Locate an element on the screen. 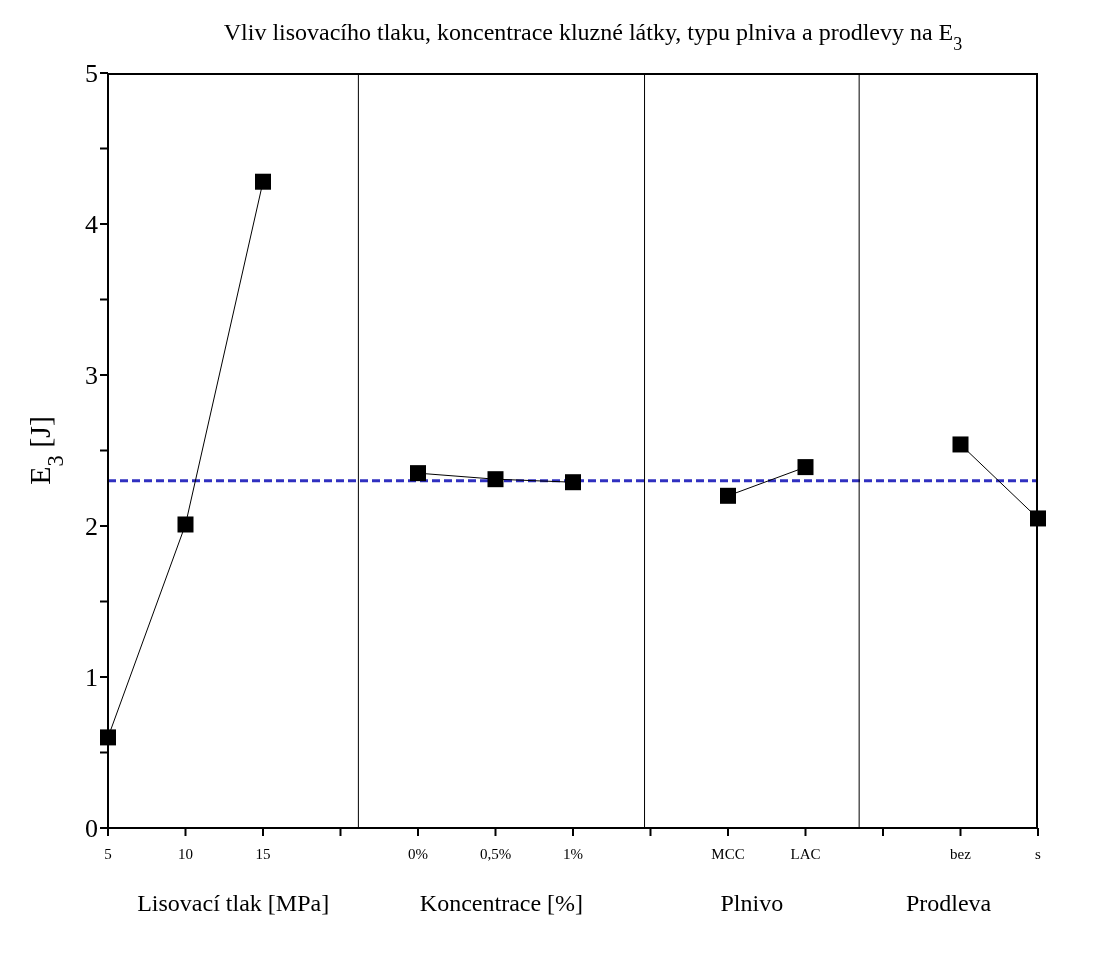 This screenshot has height=967, width=1098. text: Koncentrace [%] is located at coordinates (501, 903).